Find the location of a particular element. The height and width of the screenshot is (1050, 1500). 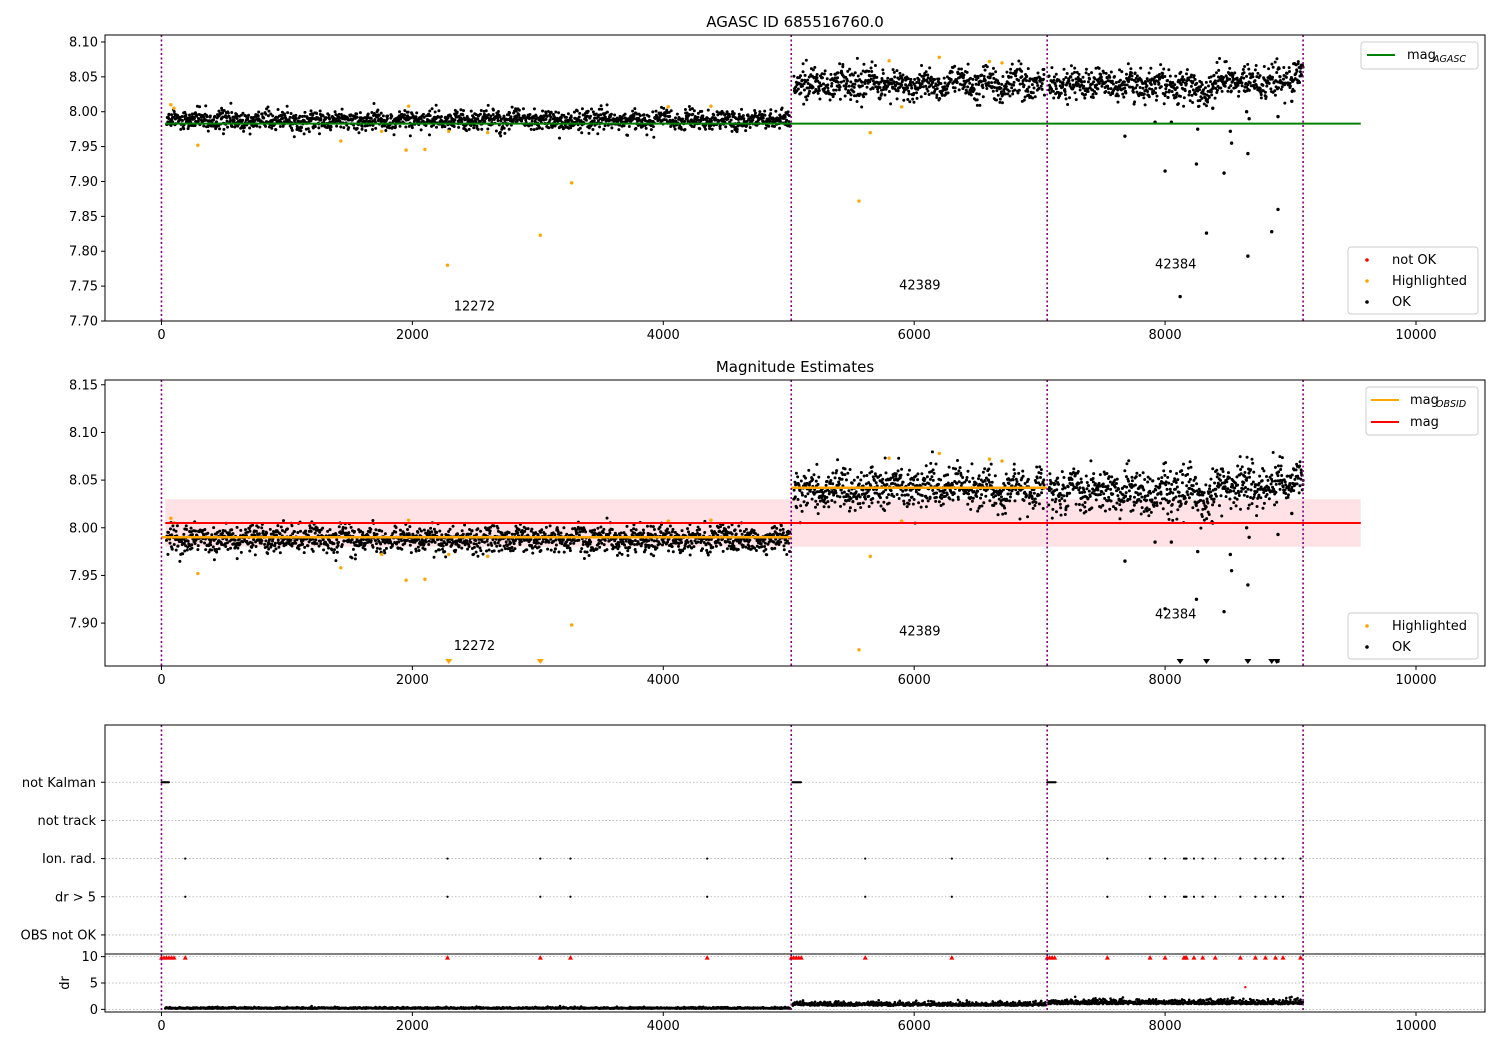

x-tick-label: 2000 is located at coordinates (412, 335).